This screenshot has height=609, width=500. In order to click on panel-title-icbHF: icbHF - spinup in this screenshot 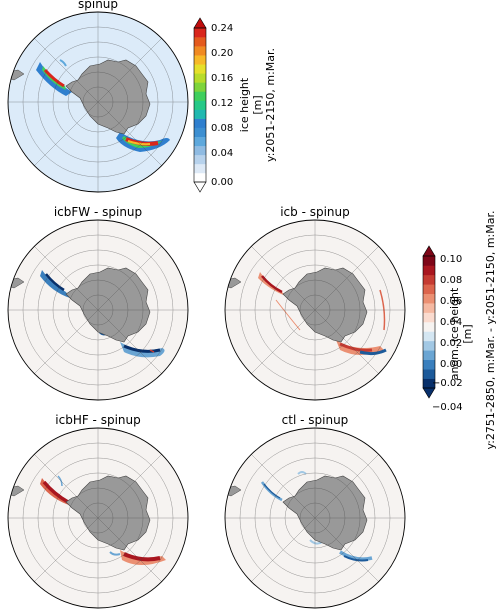, I will do `click(97, 420)`.